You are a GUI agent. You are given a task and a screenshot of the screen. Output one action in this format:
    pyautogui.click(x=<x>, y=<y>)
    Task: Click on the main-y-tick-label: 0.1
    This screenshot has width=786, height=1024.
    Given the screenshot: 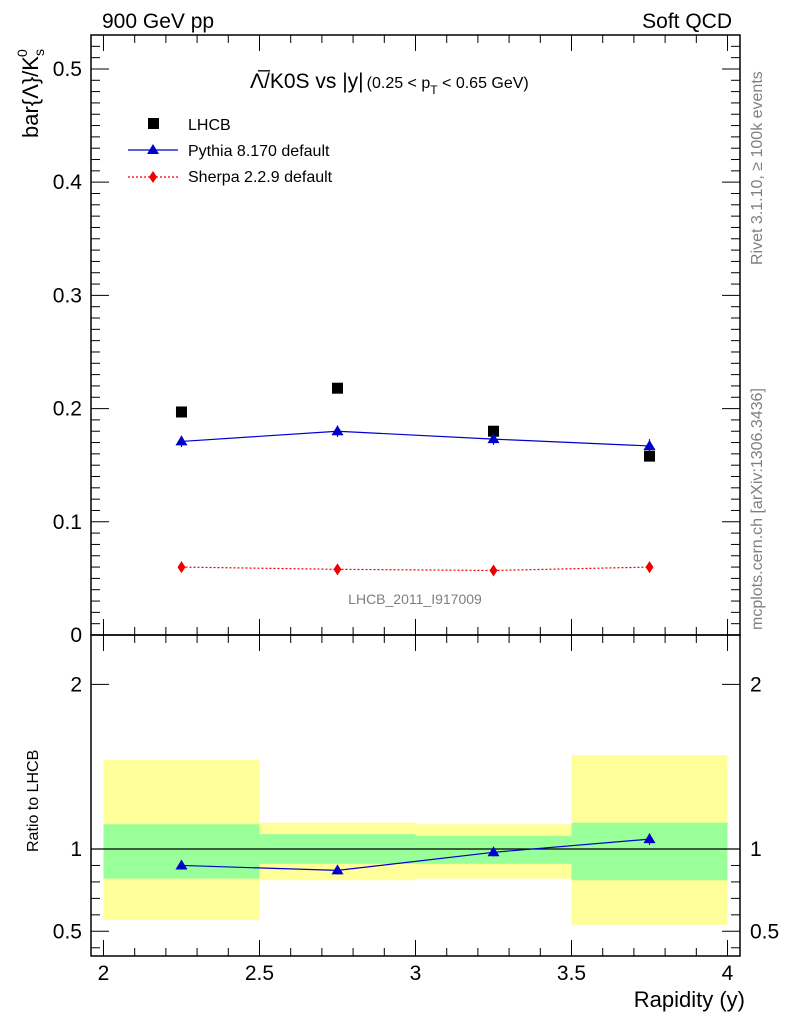 What is the action you would take?
    pyautogui.click(x=67, y=522)
    